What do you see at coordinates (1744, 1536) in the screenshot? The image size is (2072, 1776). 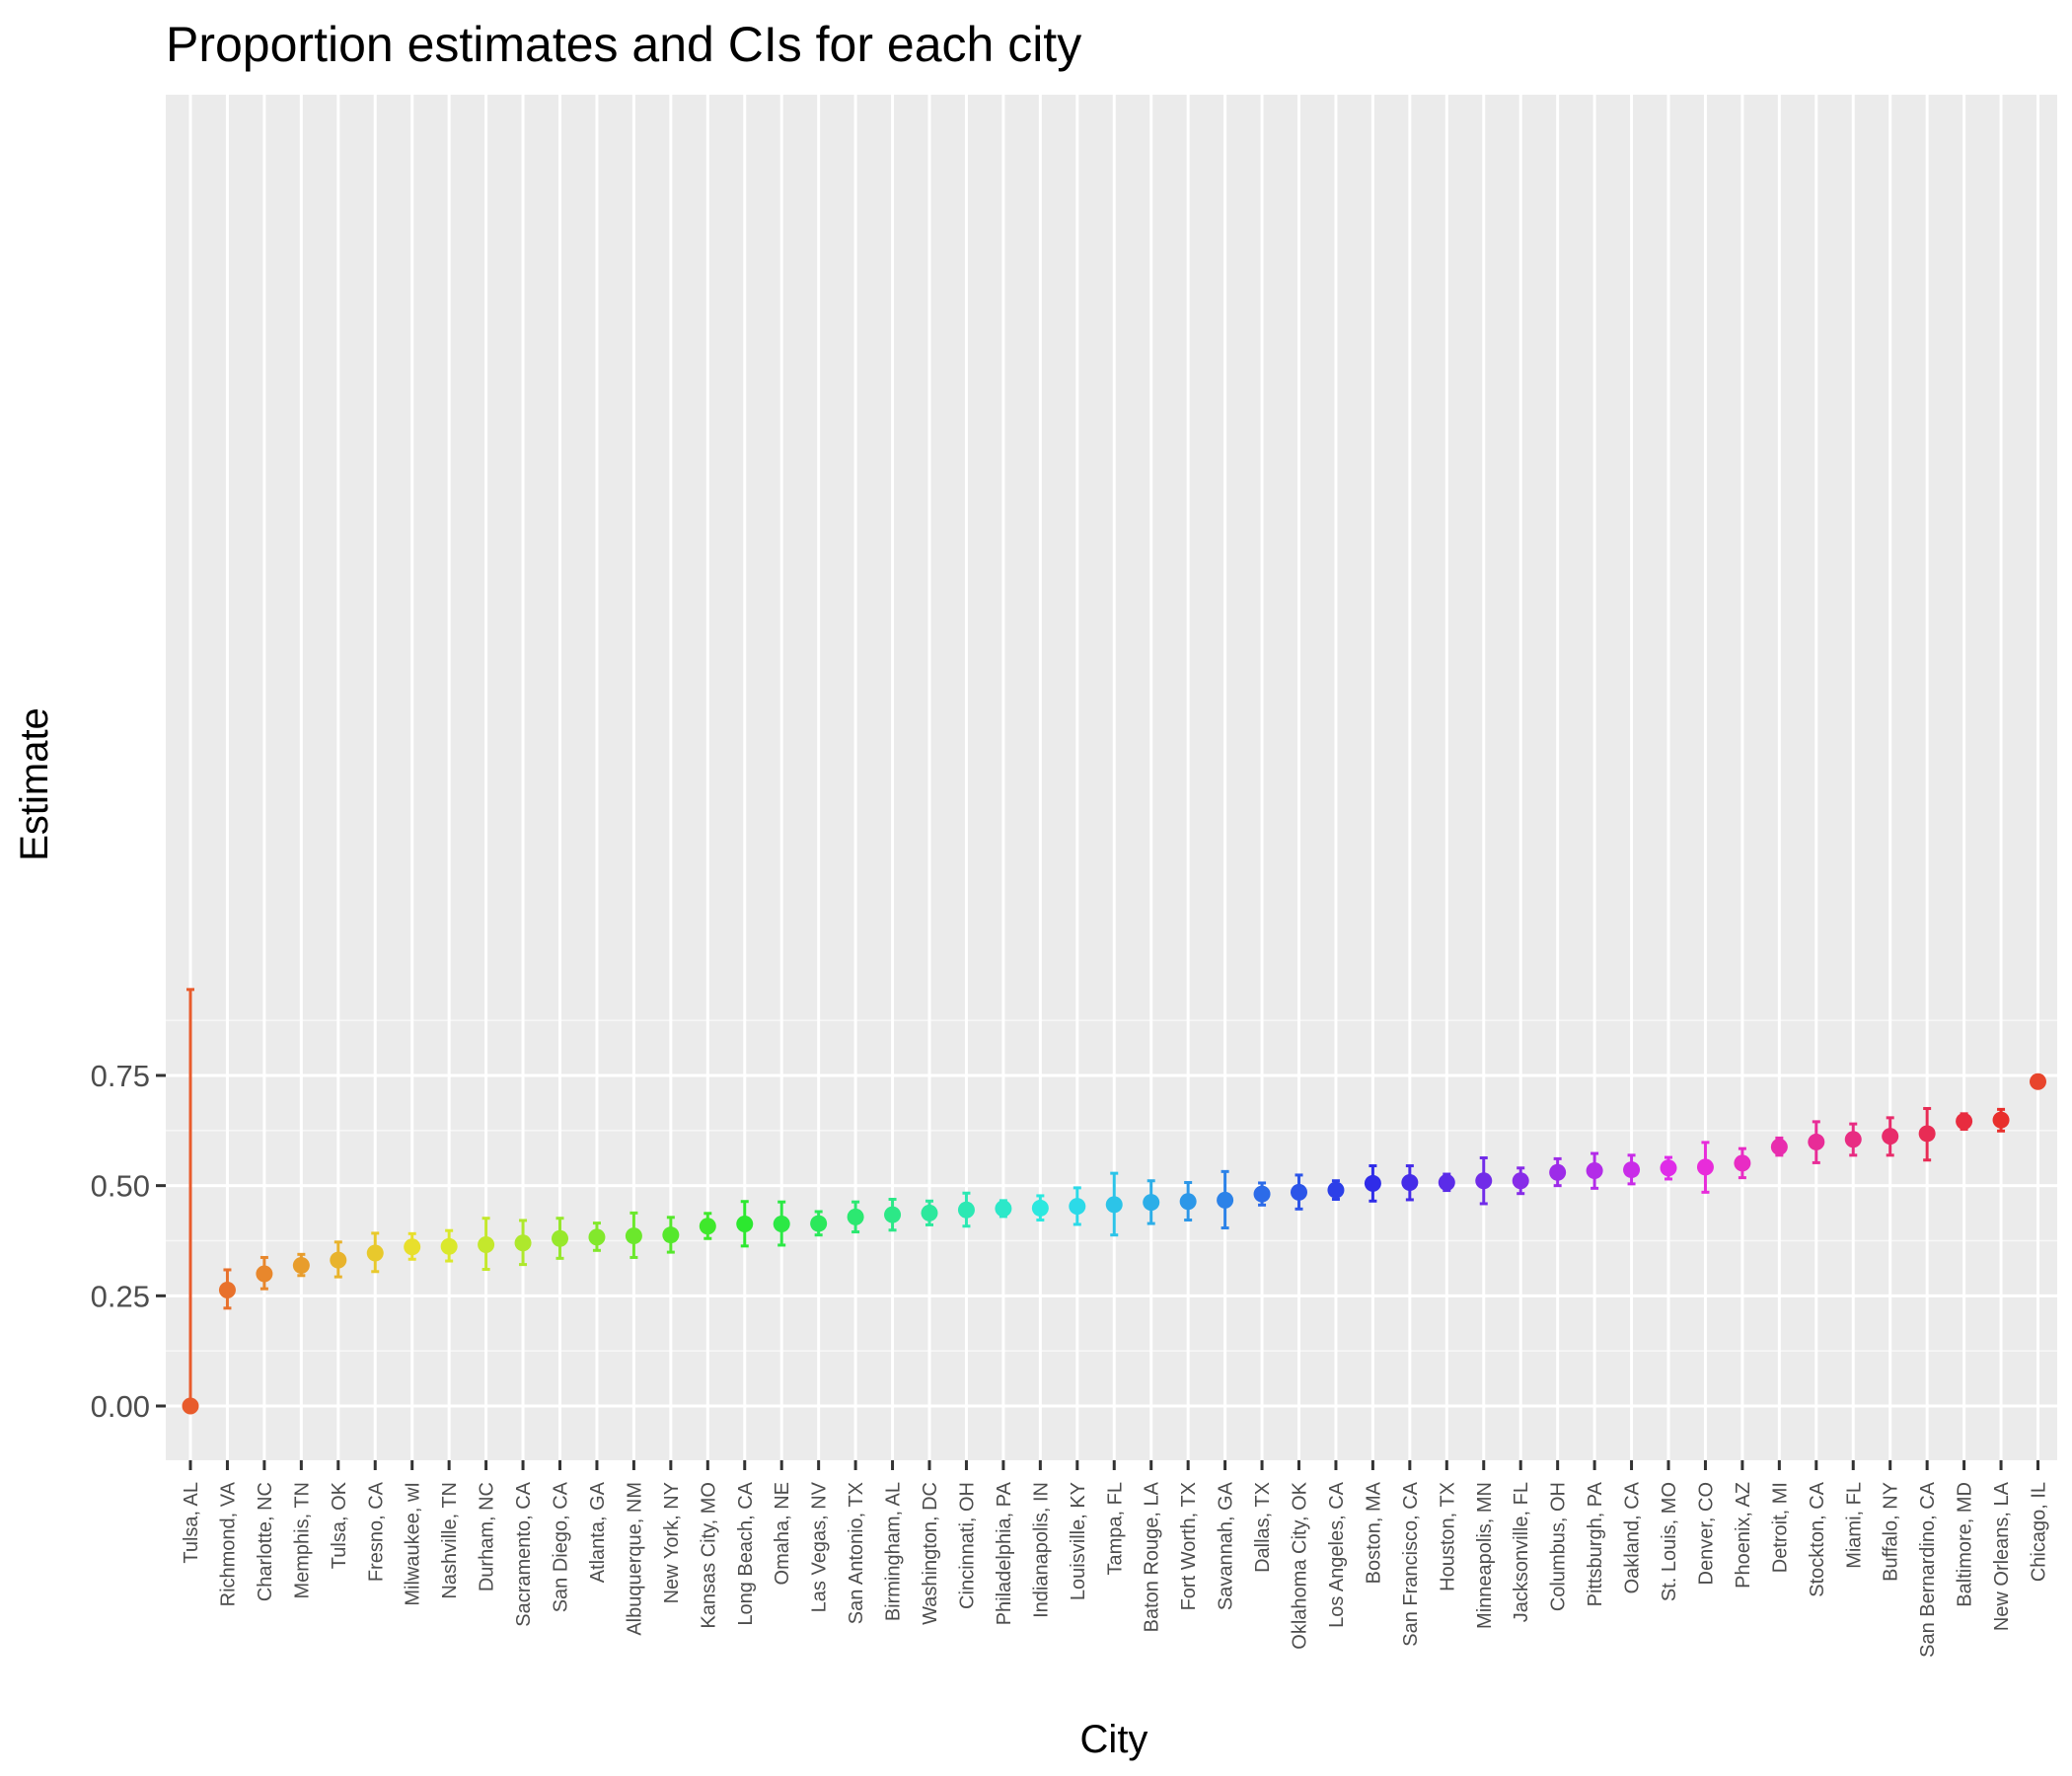 I see `x-tick-label: Phoenix, AZ` at bounding box center [1744, 1536].